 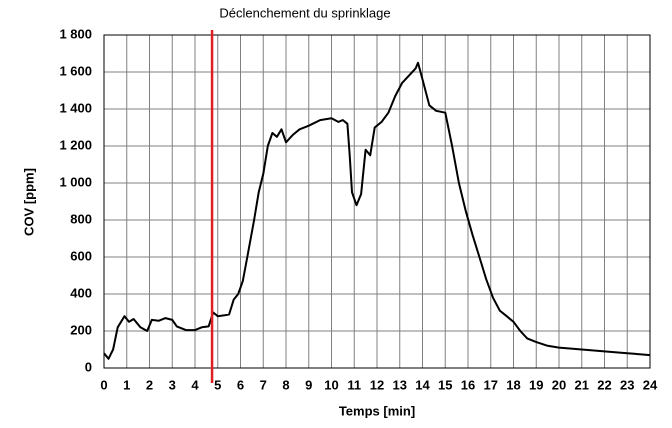 I want to click on x-axis-label: Temps [min], so click(x=377, y=410).